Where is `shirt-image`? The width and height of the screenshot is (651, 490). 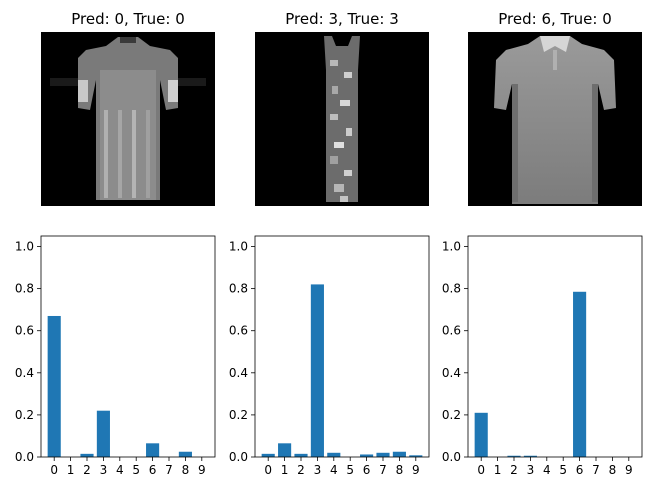 shirt-image is located at coordinates (555, 120).